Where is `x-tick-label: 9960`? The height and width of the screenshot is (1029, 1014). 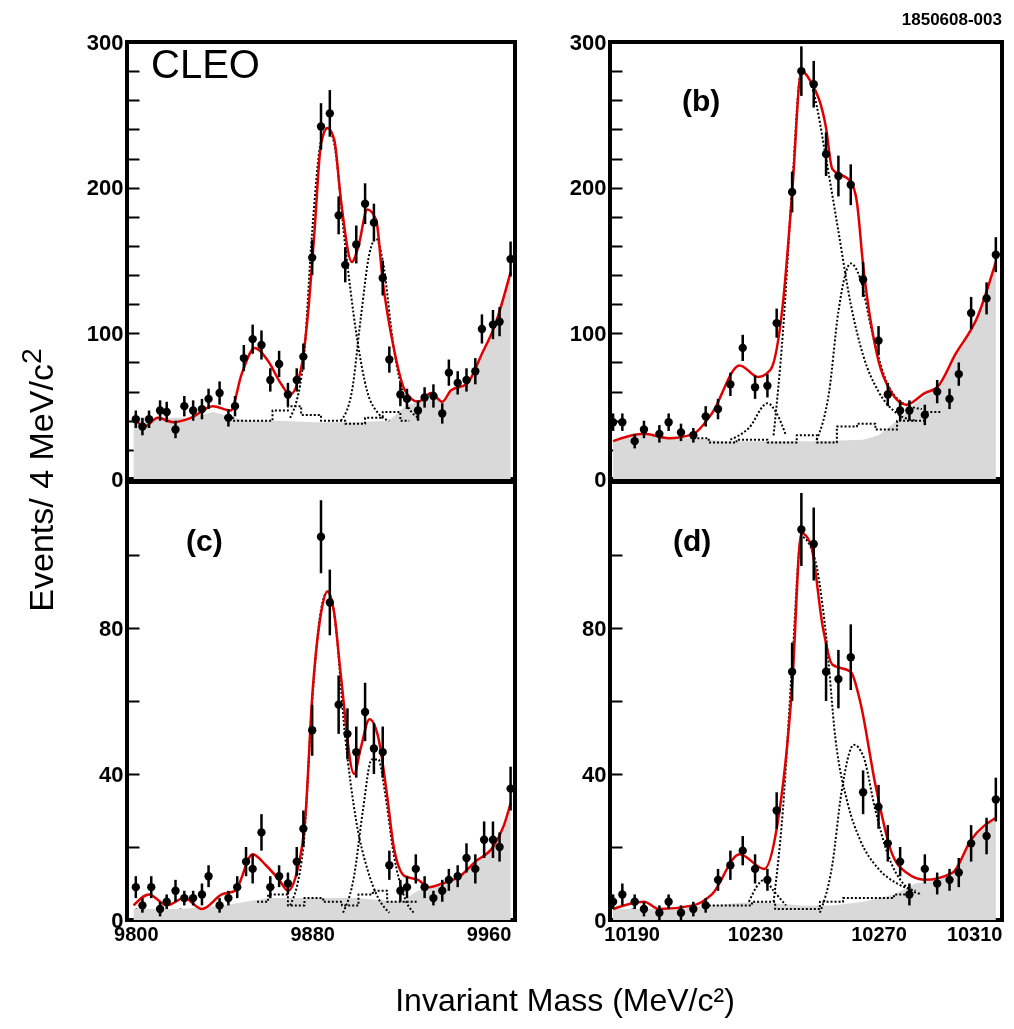
x-tick-label: 9960 is located at coordinates (489, 933).